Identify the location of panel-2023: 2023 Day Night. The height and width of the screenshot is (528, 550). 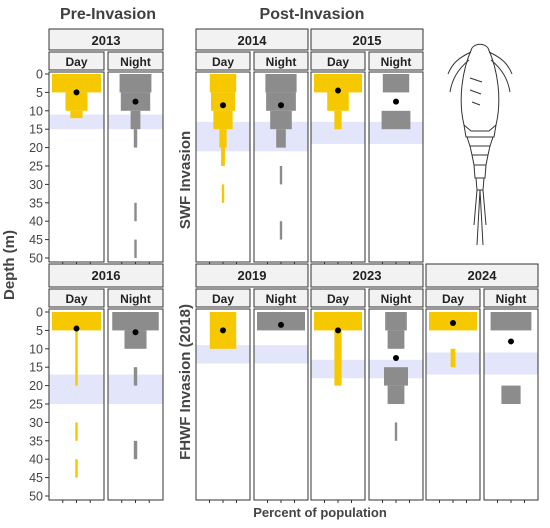
(367, 383).